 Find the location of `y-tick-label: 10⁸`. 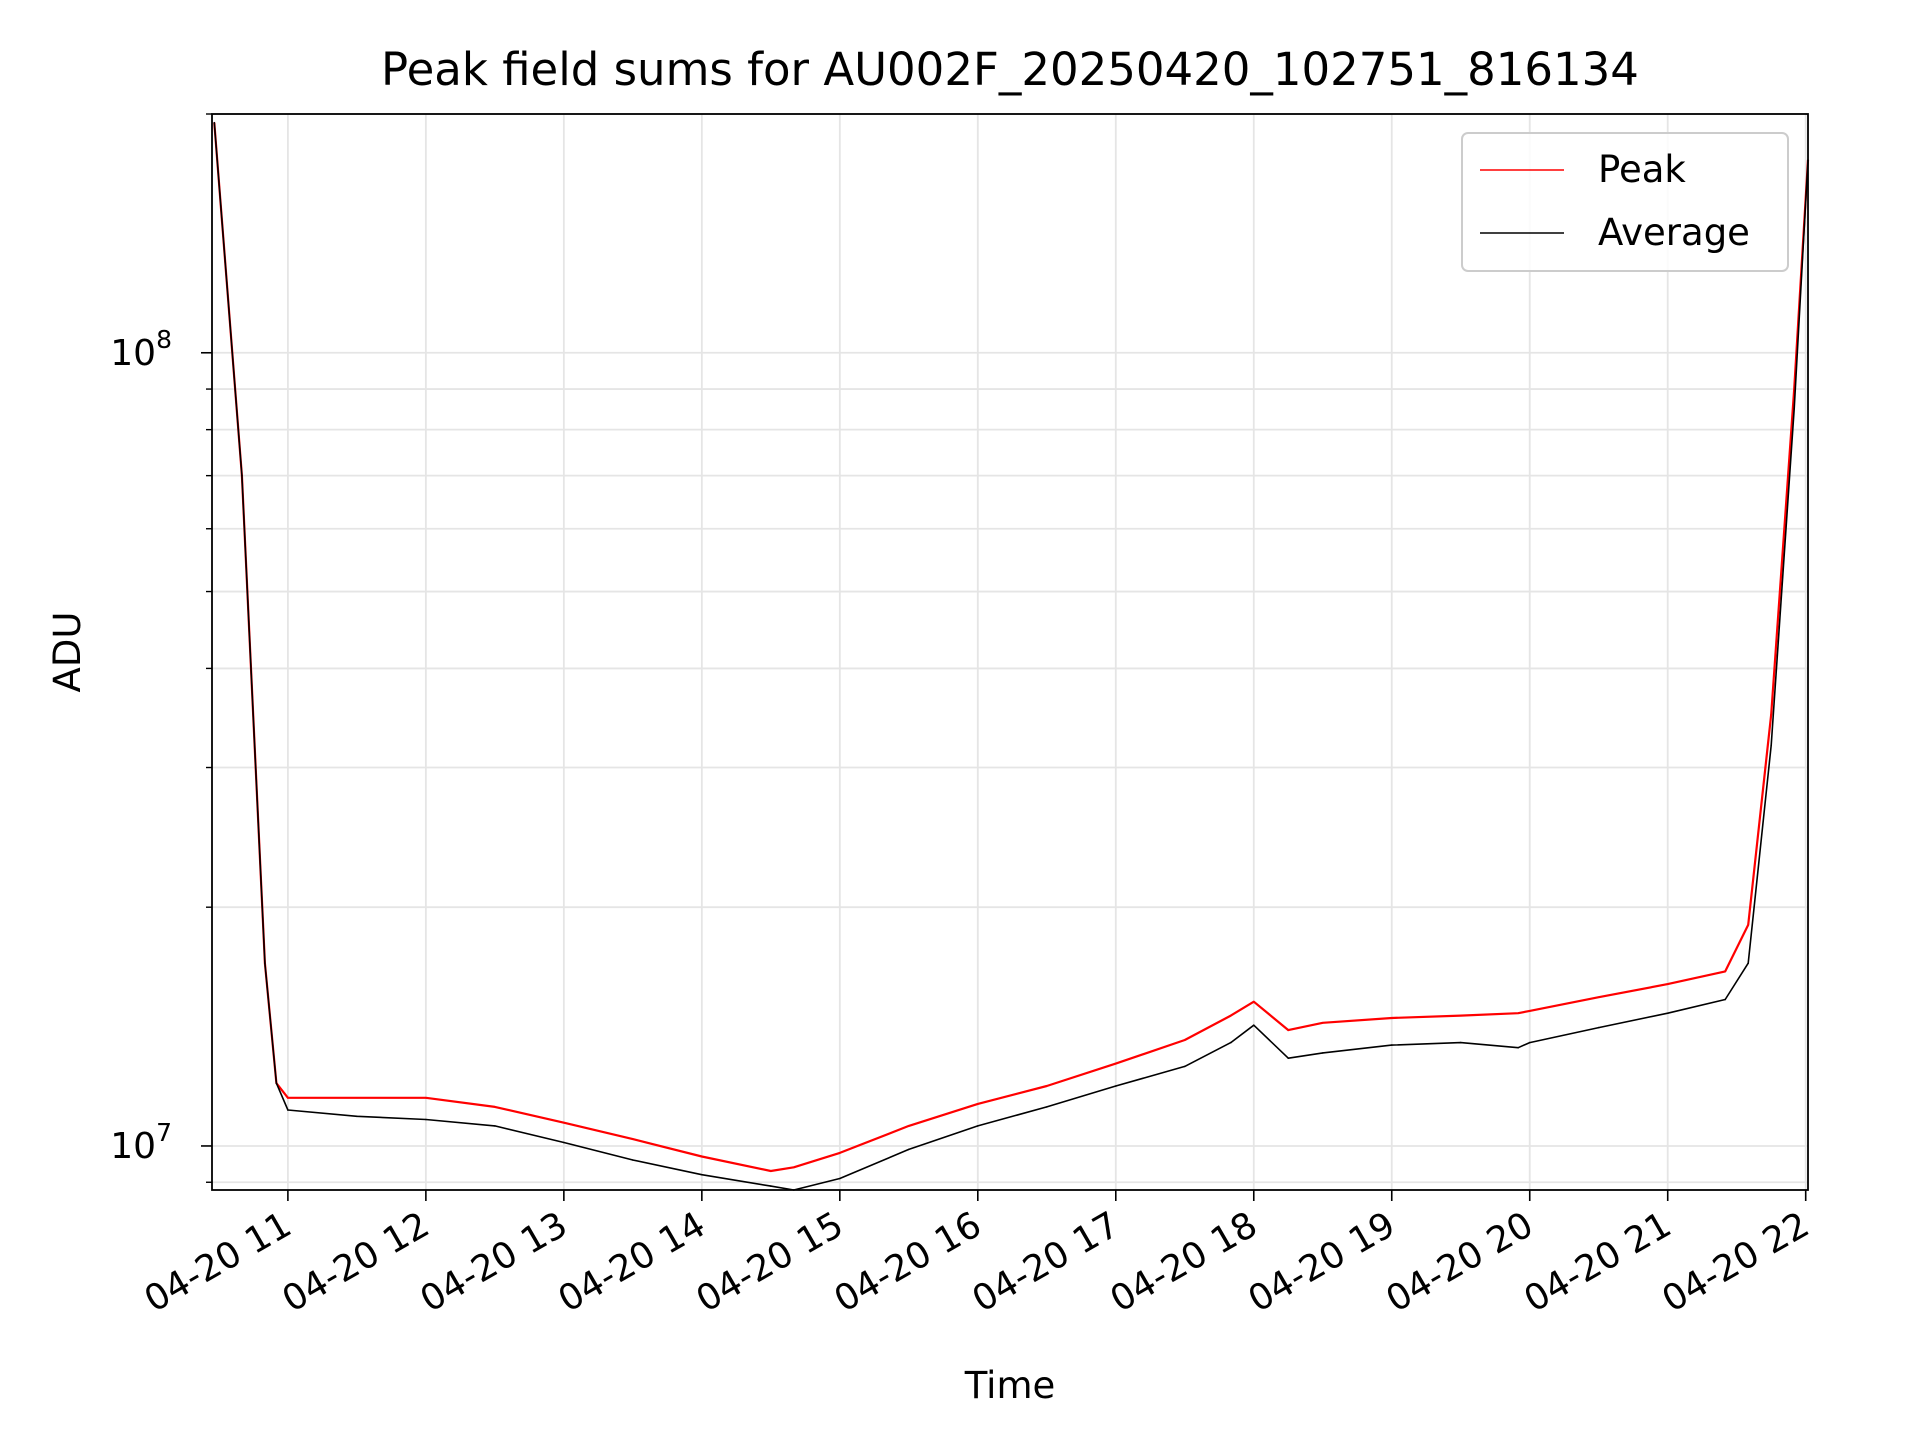

y-tick-label: 10⁸ is located at coordinates (141, 349).